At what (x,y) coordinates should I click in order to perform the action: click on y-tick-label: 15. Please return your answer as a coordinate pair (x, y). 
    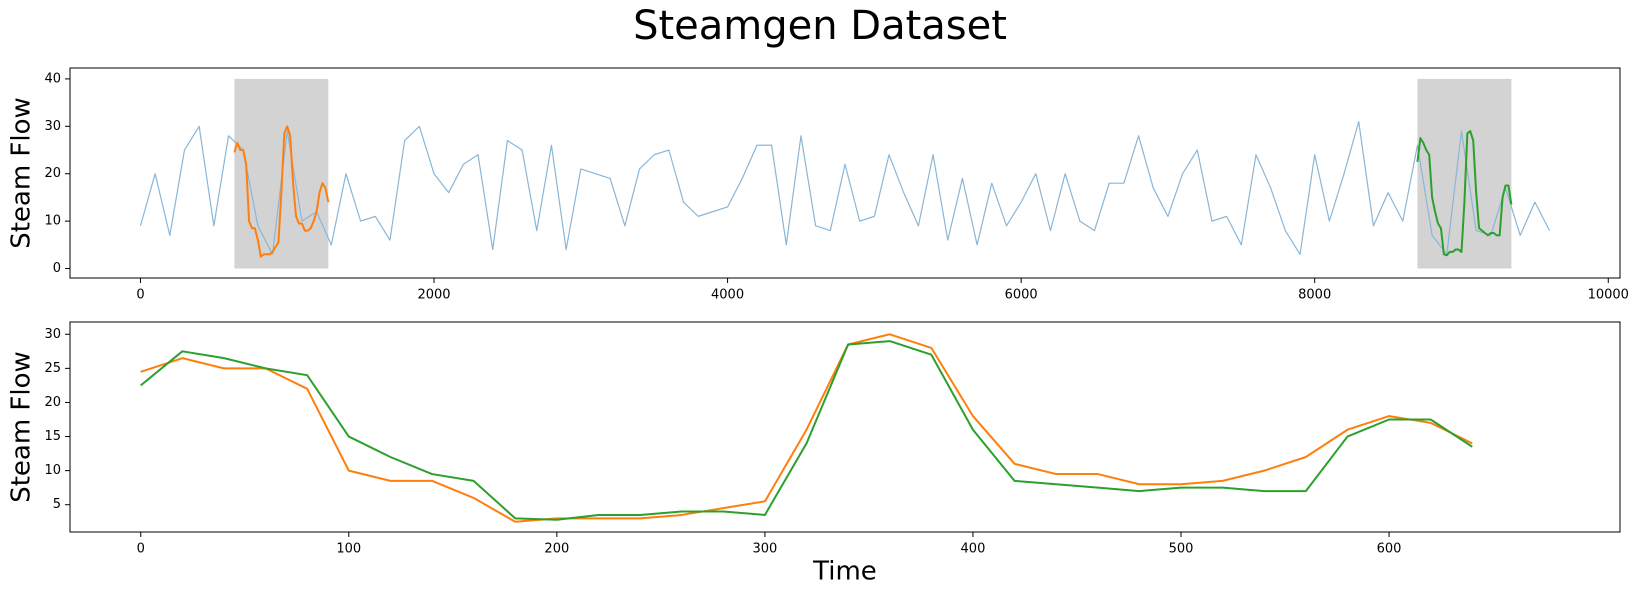
    Looking at the image, I should click on (52, 436).